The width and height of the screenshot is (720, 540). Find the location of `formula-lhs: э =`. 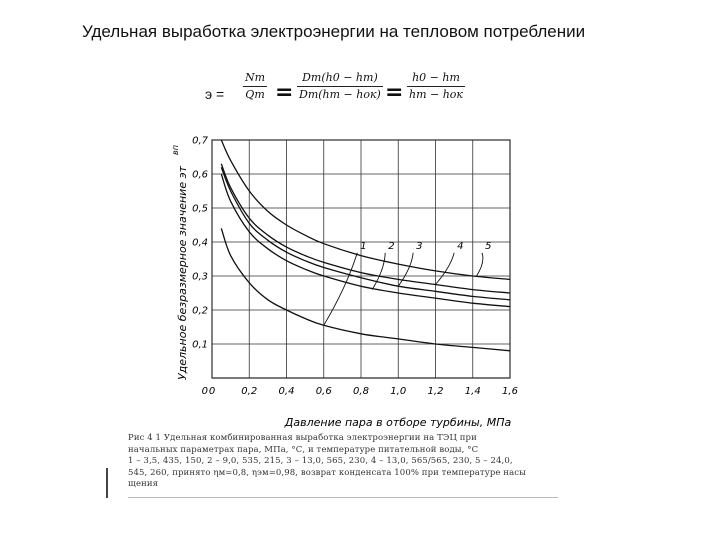

formula-lhs: э = is located at coordinates (215, 94).